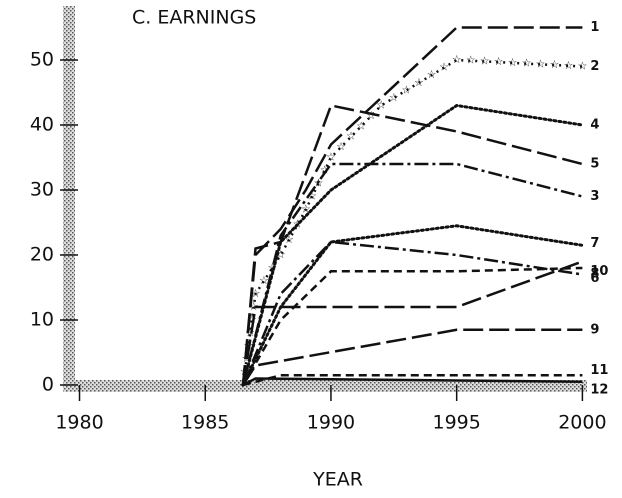 Image resolution: width=622 pixels, height=498 pixels. Describe the element at coordinates (594, 66) in the screenshot. I see `series-label: 2` at that location.